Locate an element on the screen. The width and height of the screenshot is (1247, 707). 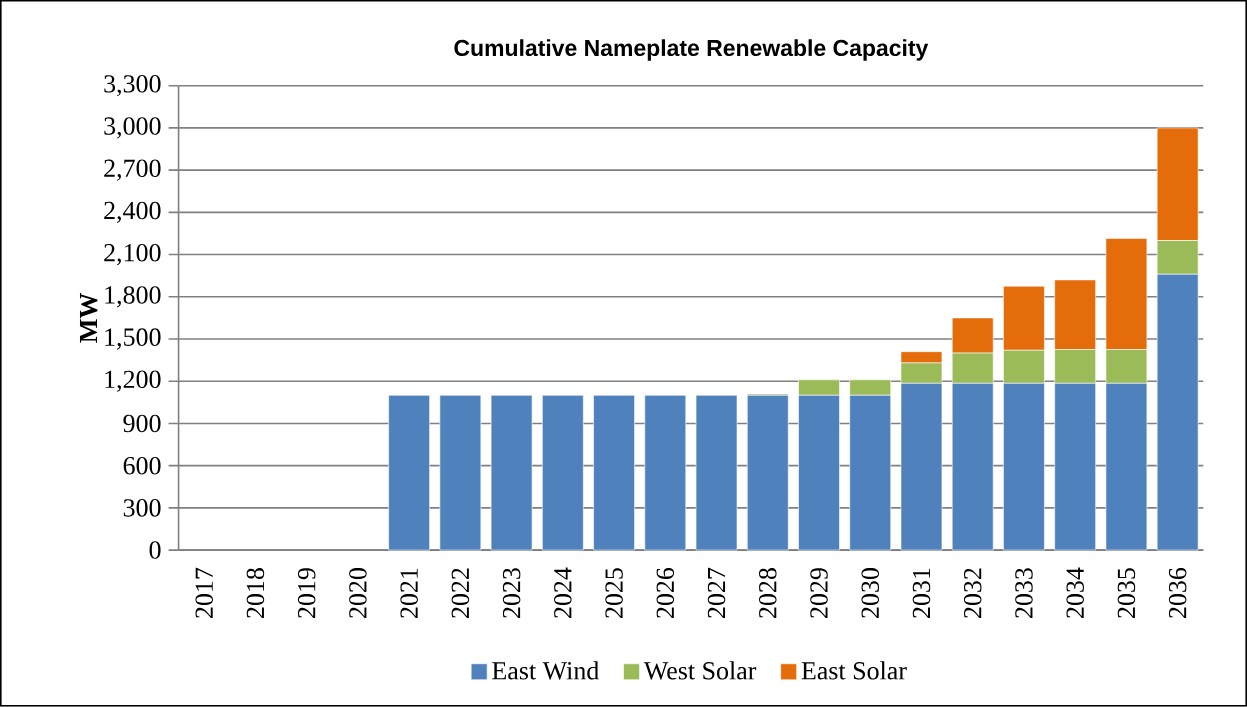
x-tick-label: 2034 is located at coordinates (1075, 593).